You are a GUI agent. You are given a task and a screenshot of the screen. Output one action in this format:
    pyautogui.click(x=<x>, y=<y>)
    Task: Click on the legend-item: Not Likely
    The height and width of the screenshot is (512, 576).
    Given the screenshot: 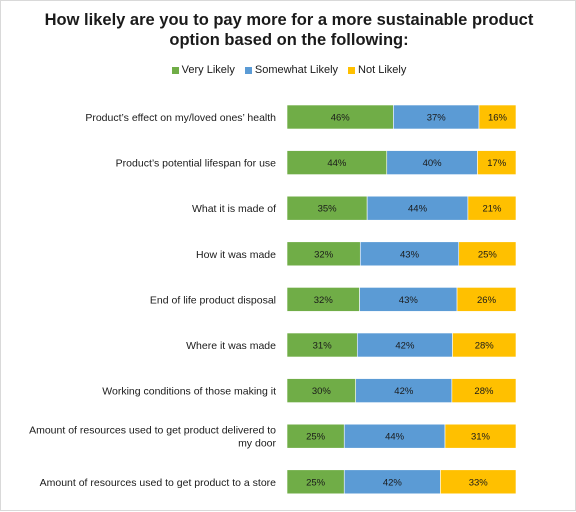 What is the action you would take?
    pyautogui.click(x=377, y=70)
    